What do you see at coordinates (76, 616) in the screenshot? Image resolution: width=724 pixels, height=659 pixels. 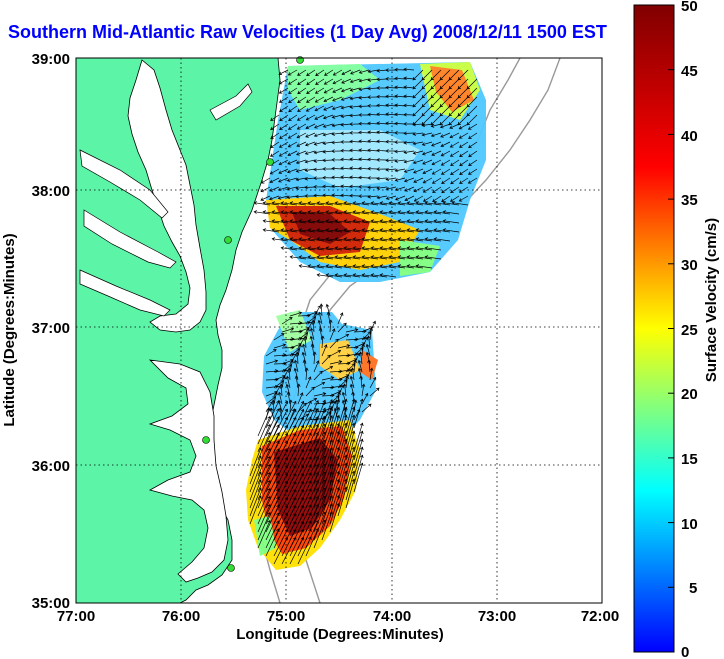 I see `x-tick-label: 77:00` at bounding box center [76, 616].